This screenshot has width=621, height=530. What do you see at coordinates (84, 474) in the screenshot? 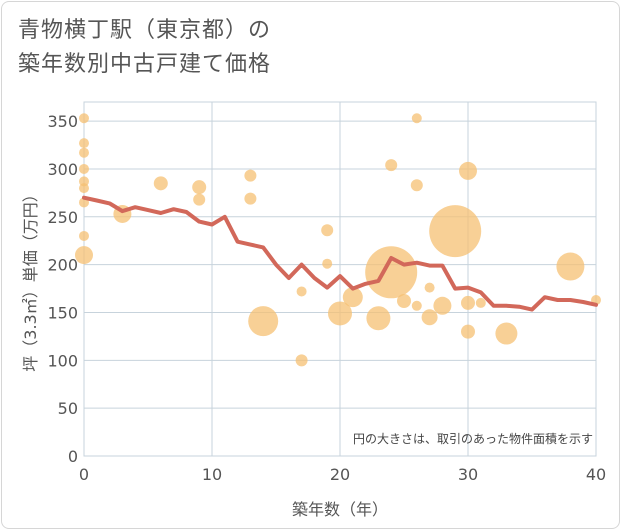
I see `x-tick-label: 0` at bounding box center [84, 474].